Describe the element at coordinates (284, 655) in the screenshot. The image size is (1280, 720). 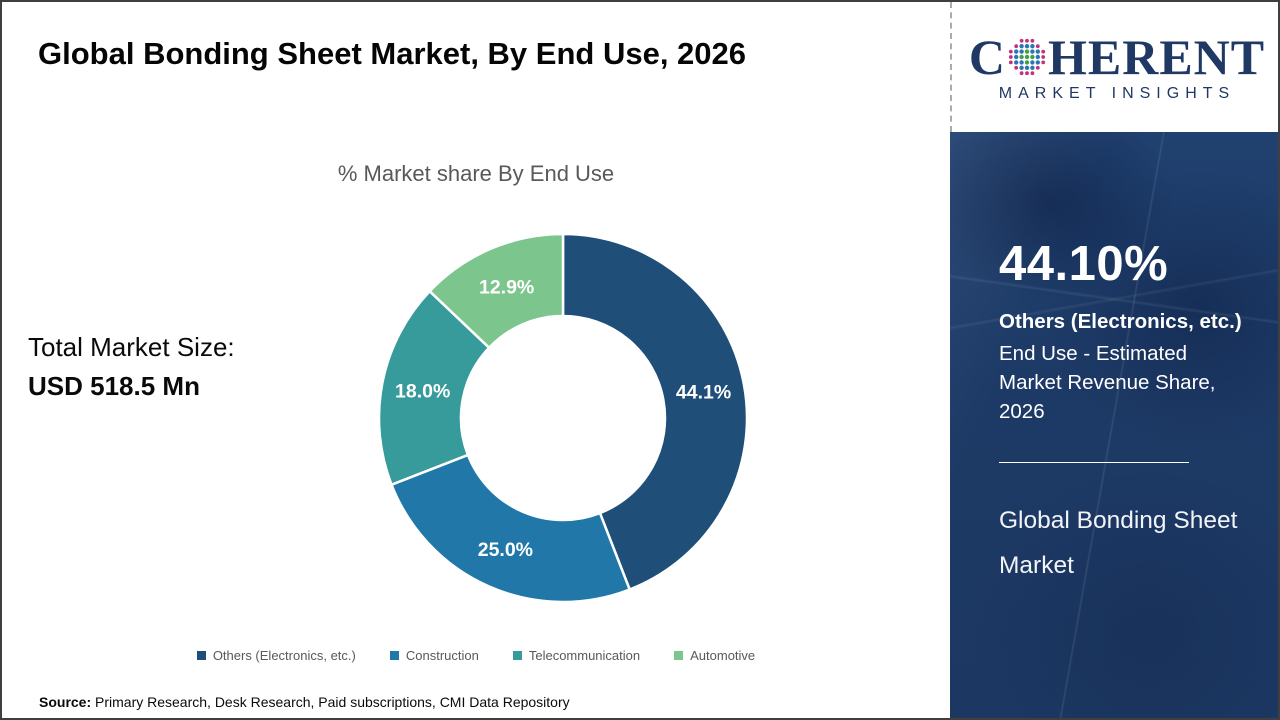
I see `legend-label: Others (Electronics, etc.)` at that location.